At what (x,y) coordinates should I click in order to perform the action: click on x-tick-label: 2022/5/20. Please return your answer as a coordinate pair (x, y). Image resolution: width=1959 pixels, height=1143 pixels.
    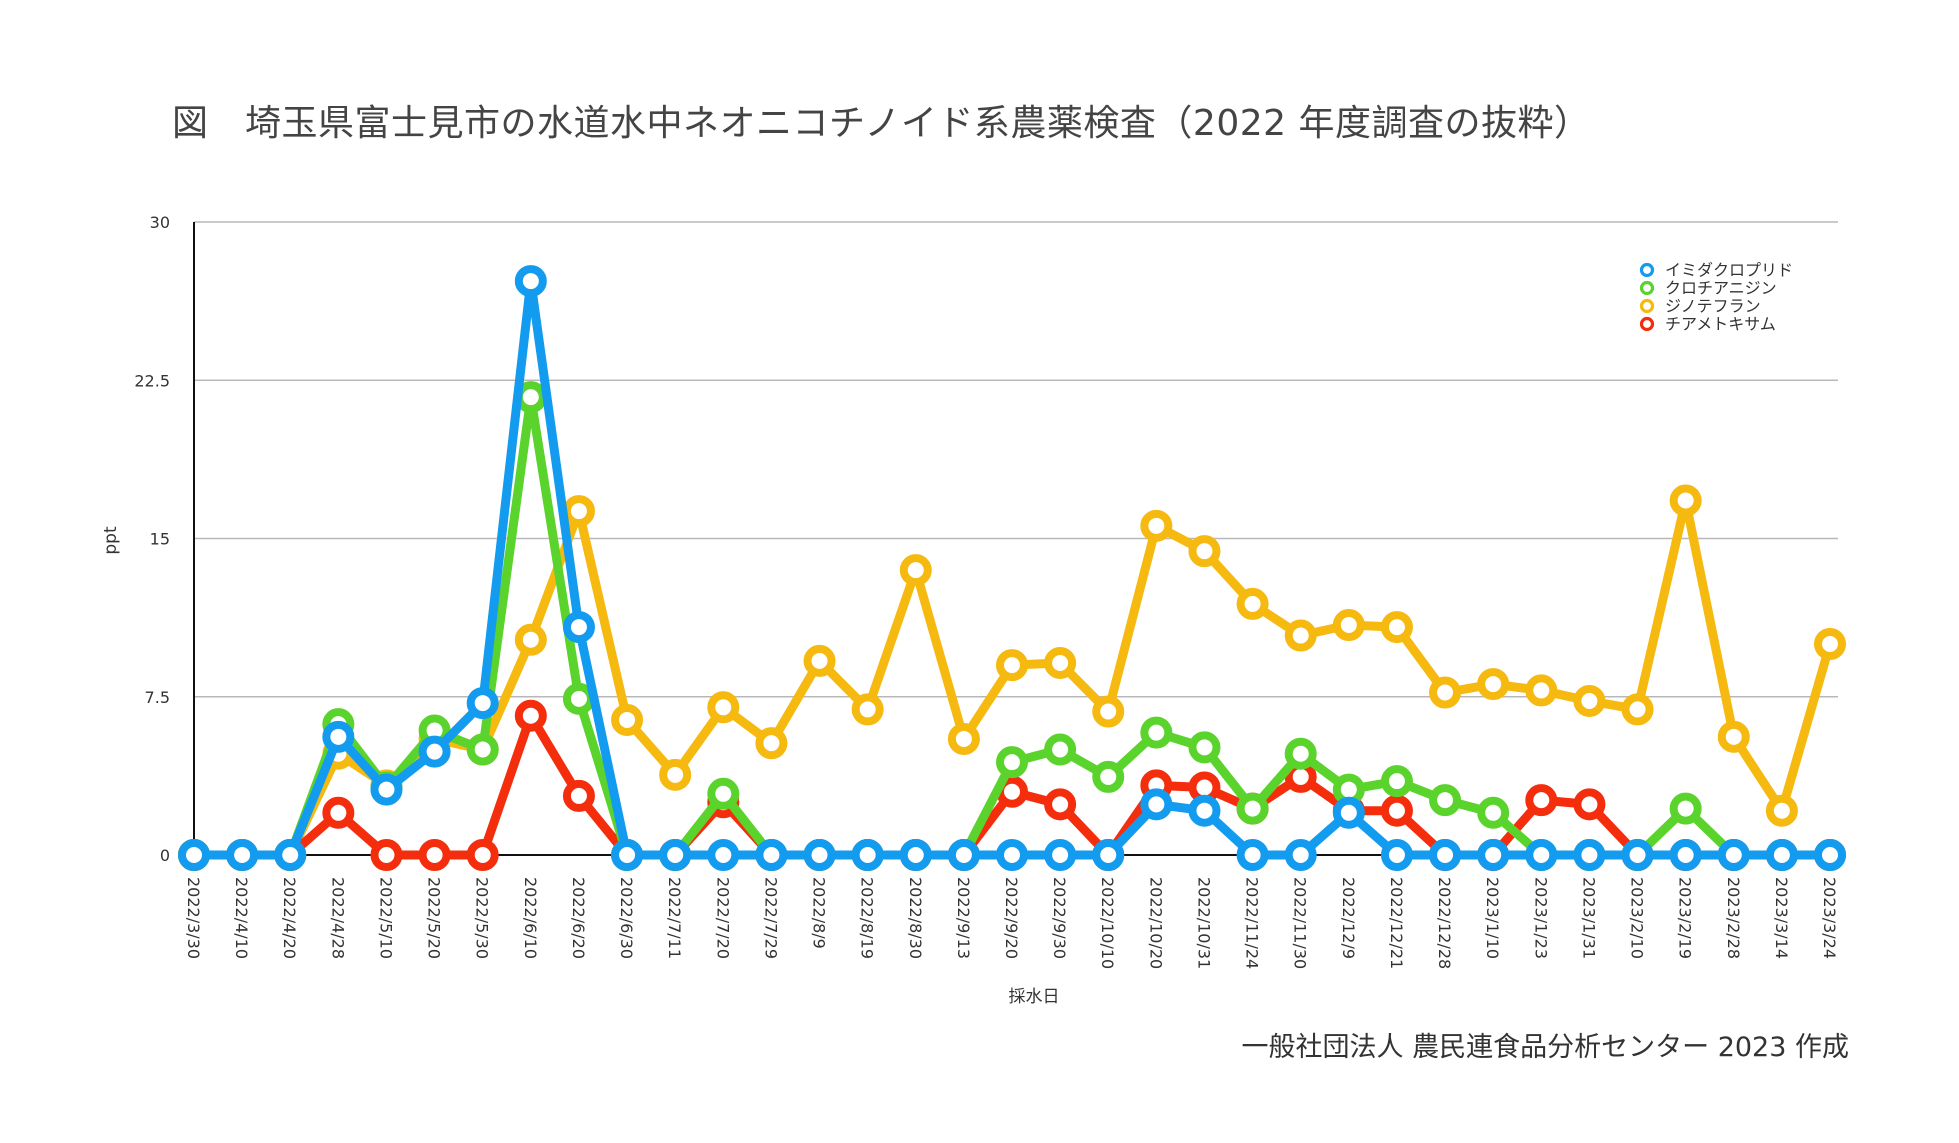
    Looking at the image, I should click on (434, 918).